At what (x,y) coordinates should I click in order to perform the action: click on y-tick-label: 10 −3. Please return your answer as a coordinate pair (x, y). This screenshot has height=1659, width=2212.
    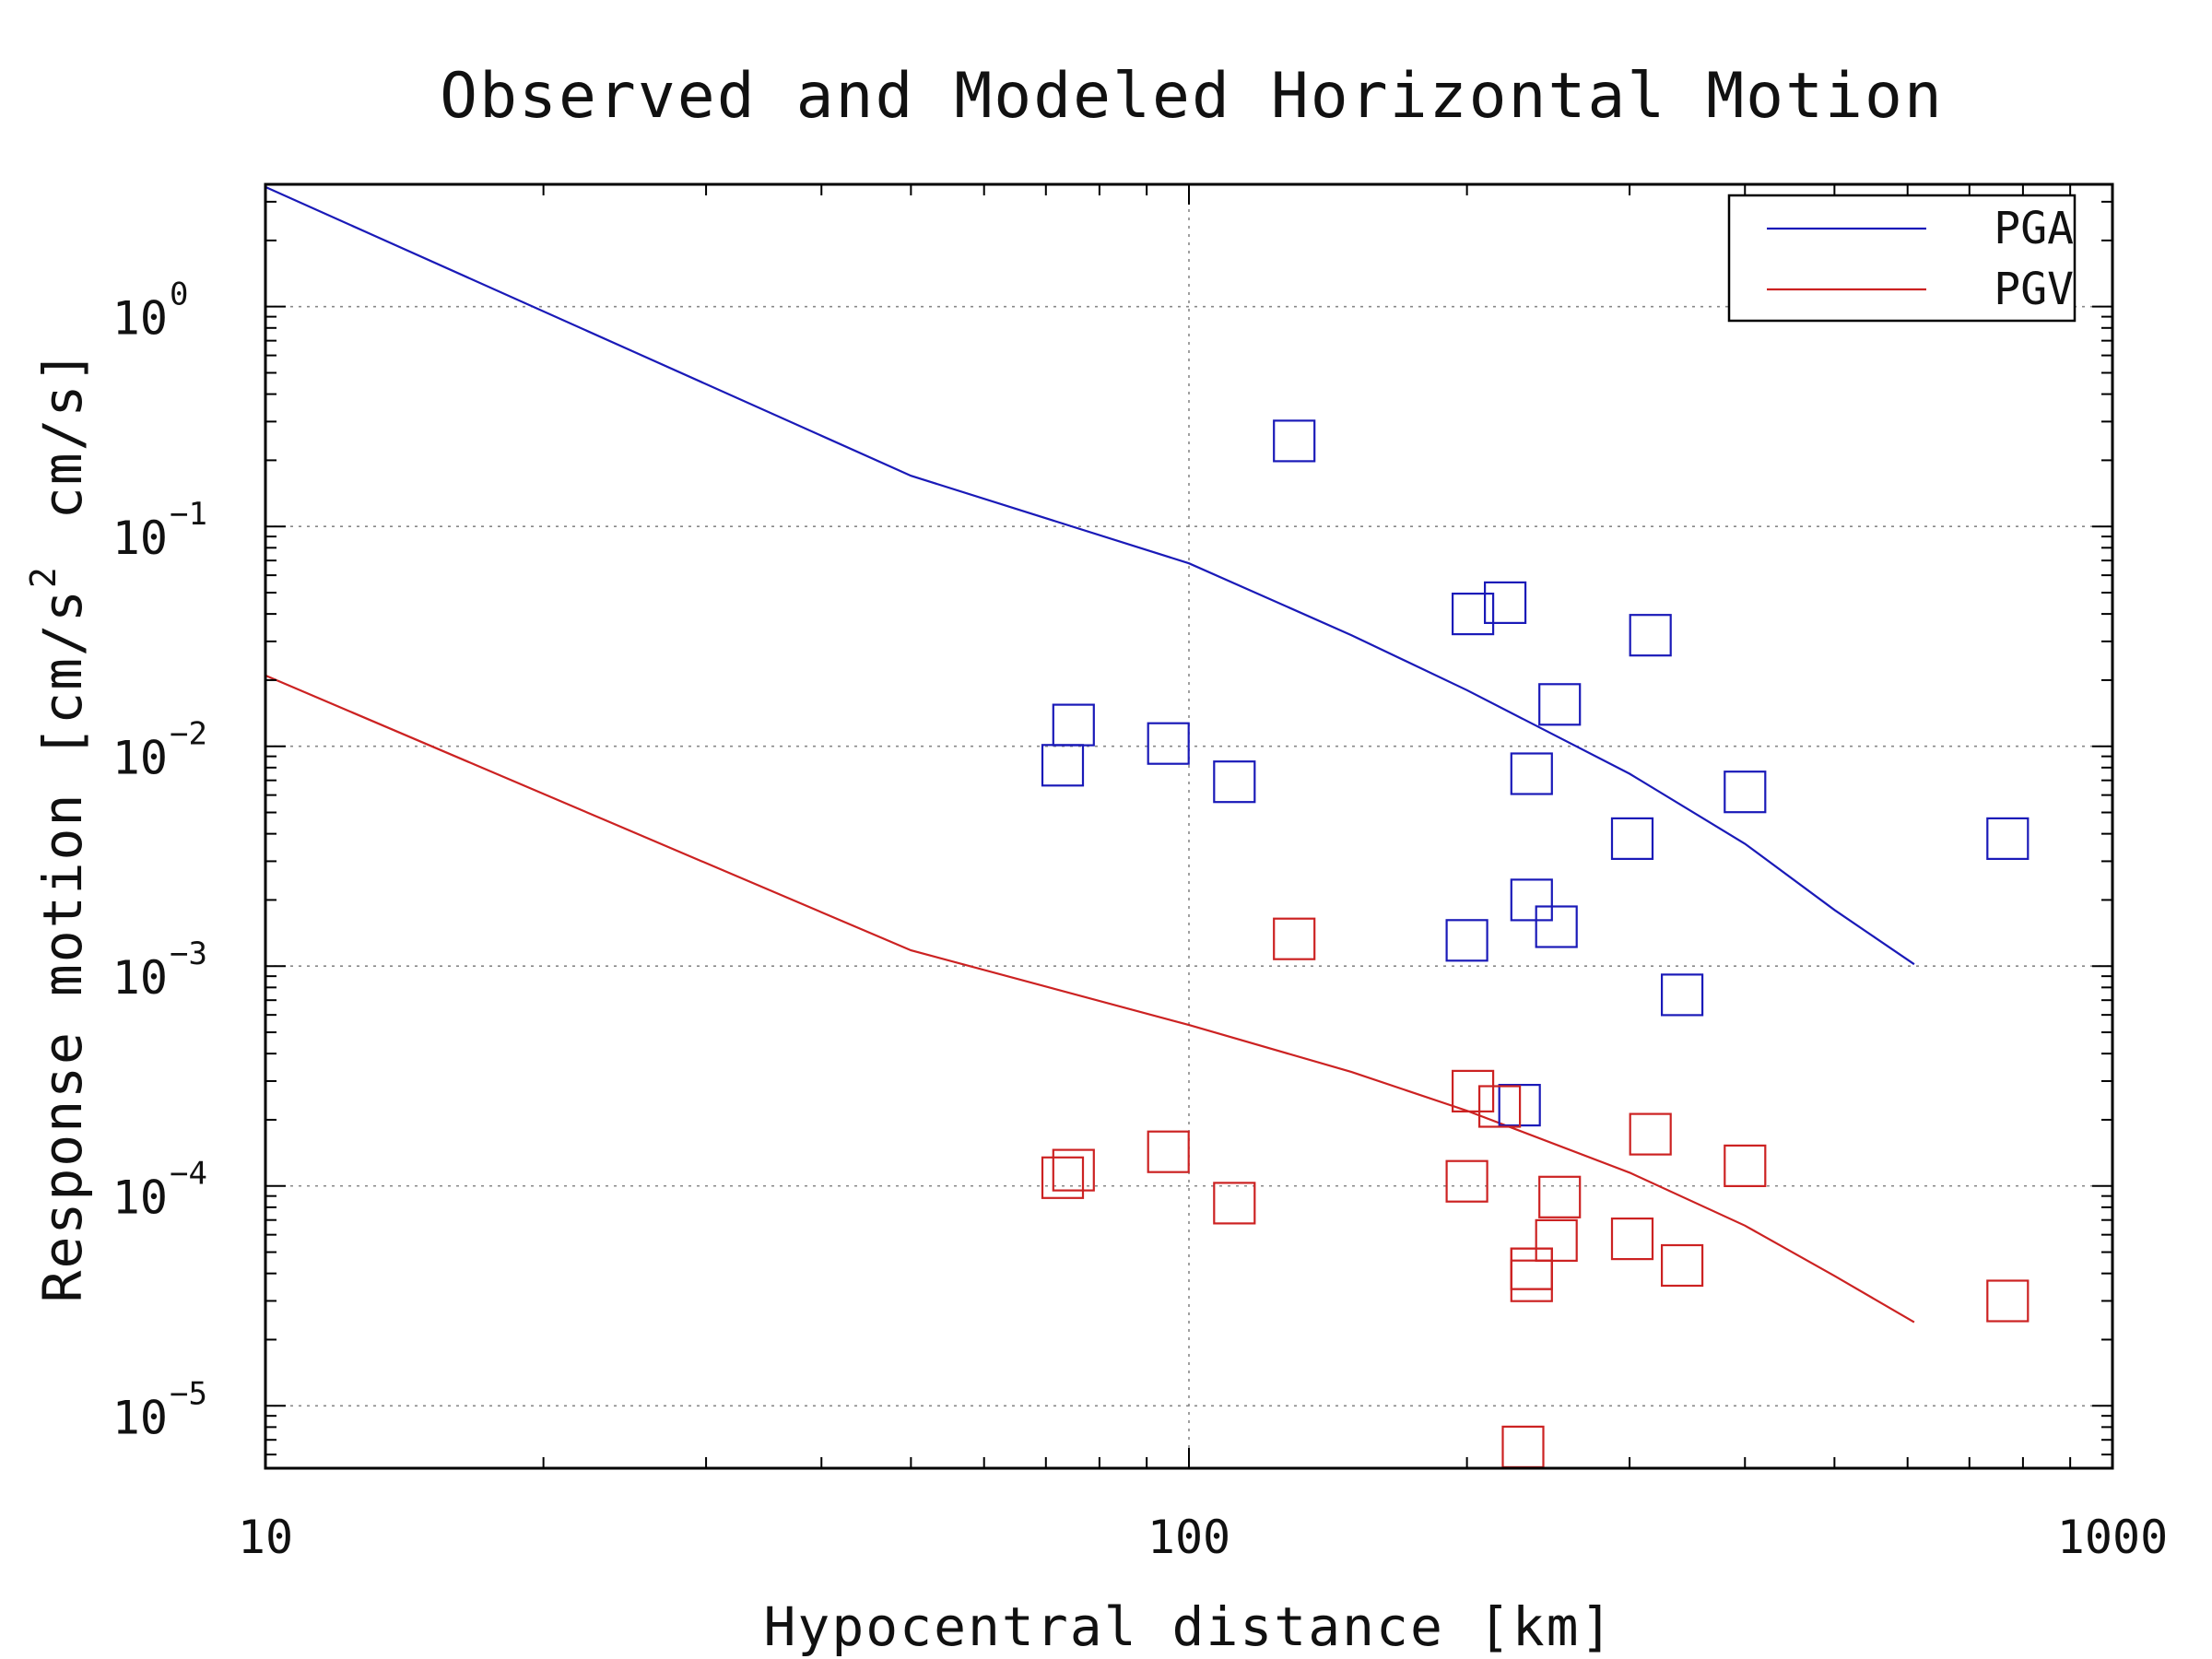
    Looking at the image, I should click on (159, 970).